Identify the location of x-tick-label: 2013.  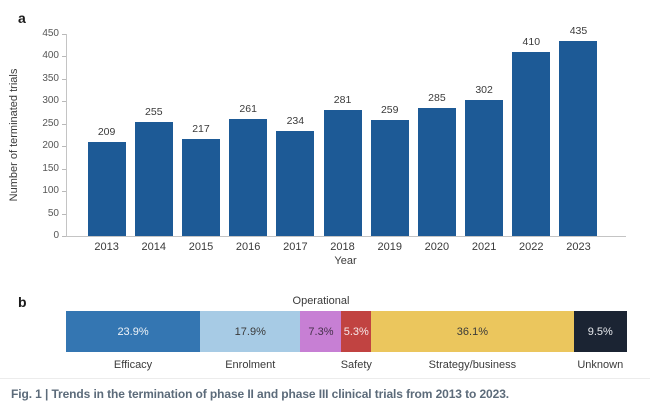
(106, 247).